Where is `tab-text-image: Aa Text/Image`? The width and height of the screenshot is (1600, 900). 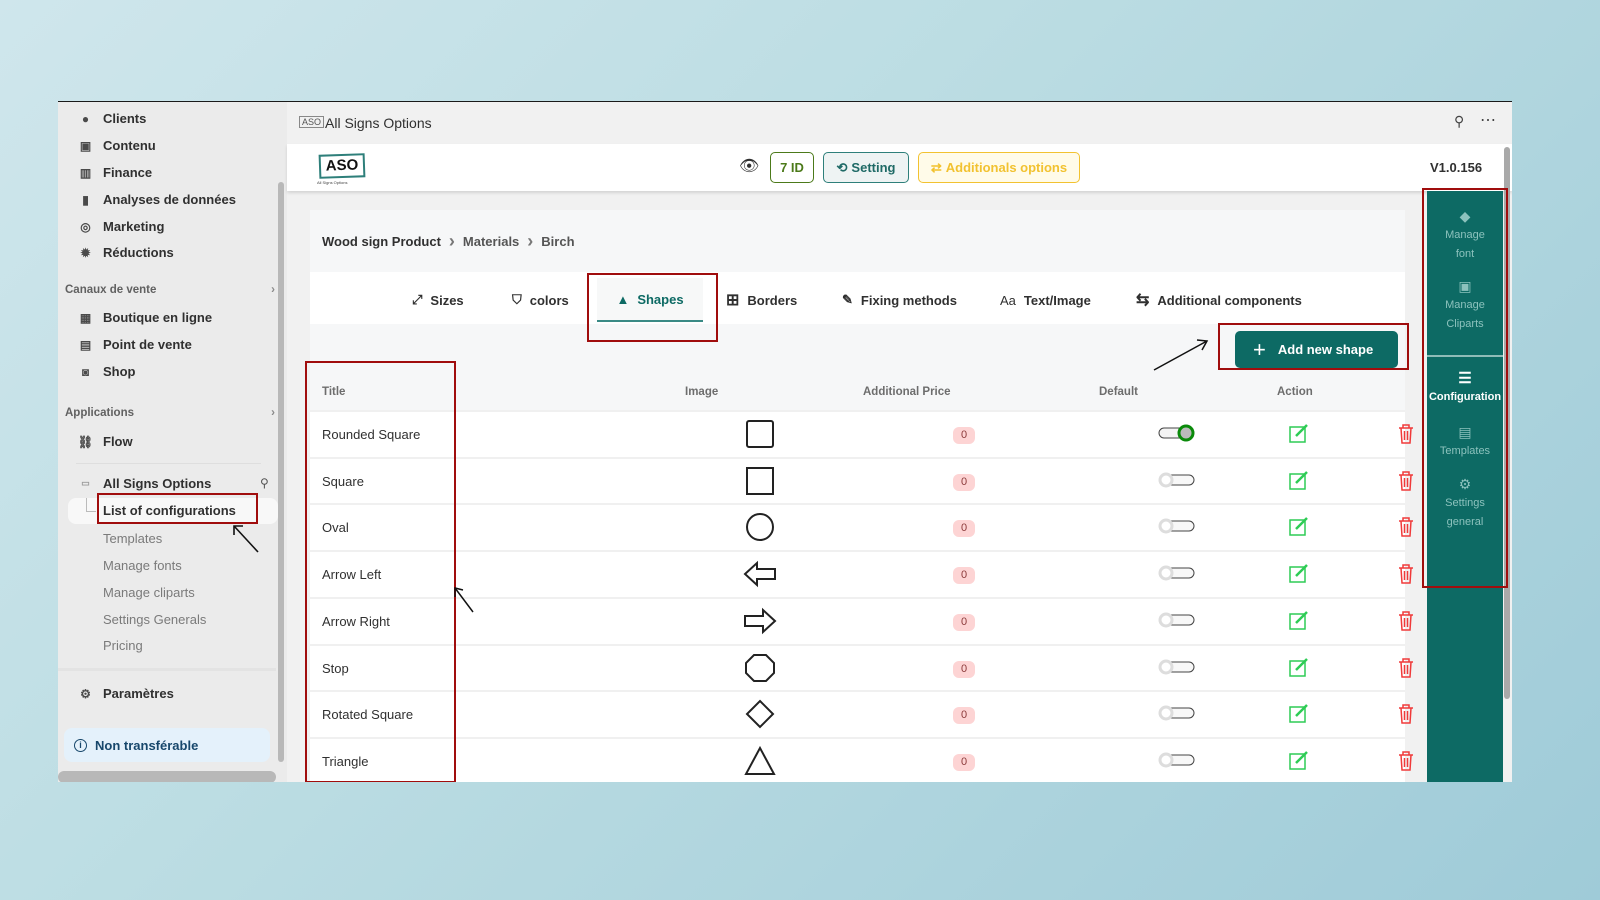 tab-text-image: Aa Text/Image is located at coordinates (1045, 300).